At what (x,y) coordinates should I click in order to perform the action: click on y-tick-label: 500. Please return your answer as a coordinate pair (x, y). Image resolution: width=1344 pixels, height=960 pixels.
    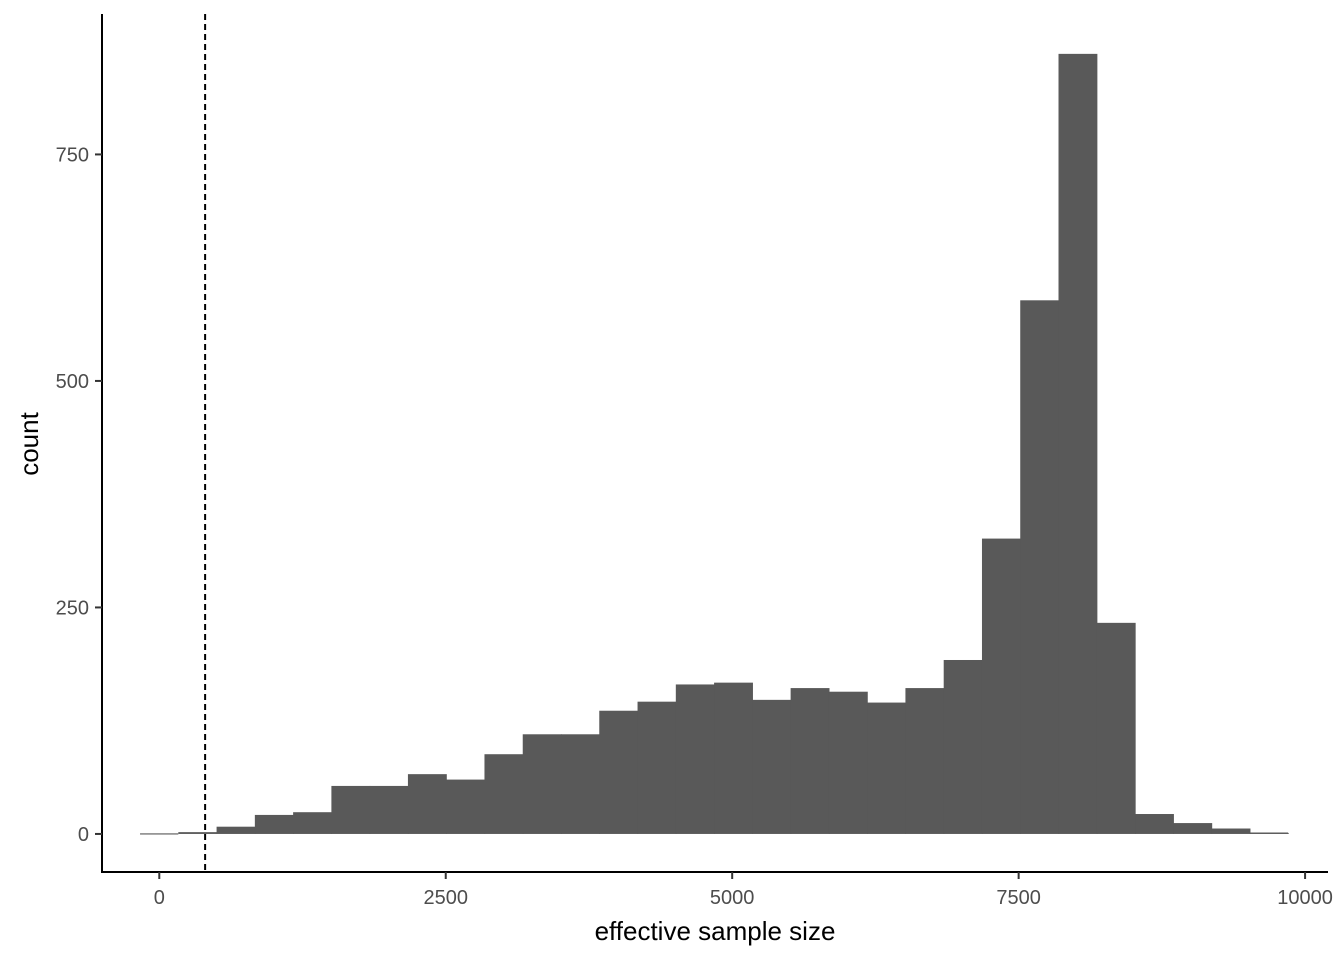
    Looking at the image, I should click on (72, 382).